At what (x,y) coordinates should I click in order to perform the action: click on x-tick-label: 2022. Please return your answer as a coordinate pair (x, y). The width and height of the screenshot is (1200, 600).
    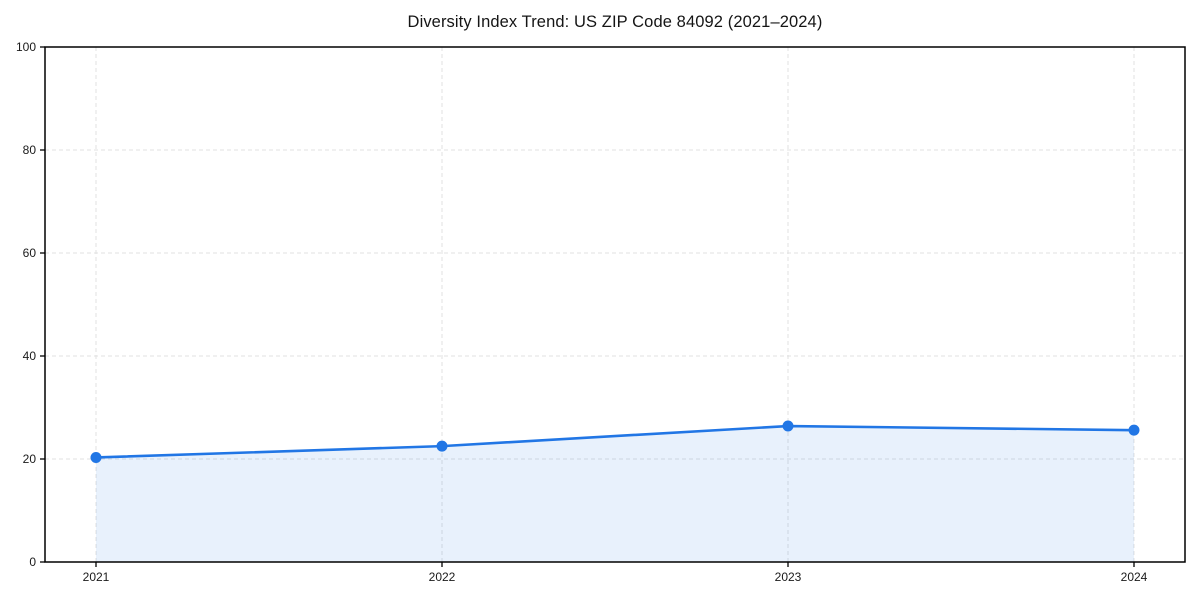
    Looking at the image, I should click on (442, 577).